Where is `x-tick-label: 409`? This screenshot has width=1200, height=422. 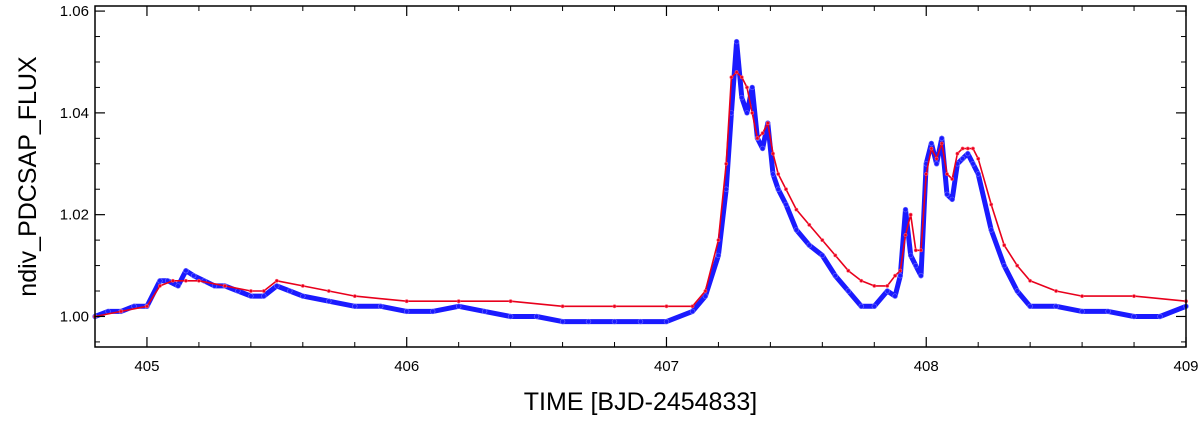
x-tick-label: 409 is located at coordinates (1185, 366).